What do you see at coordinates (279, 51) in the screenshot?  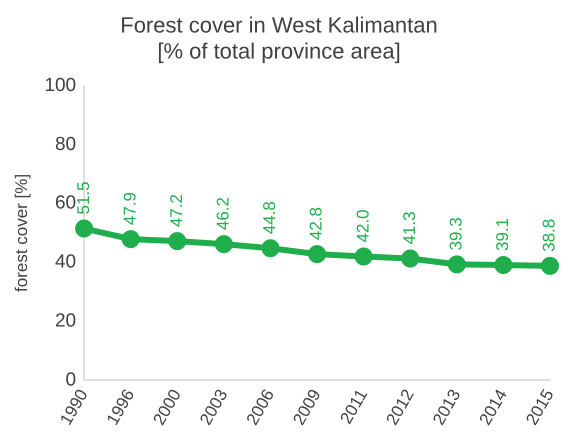 I see `chart-subtitle: [% of total province area]` at bounding box center [279, 51].